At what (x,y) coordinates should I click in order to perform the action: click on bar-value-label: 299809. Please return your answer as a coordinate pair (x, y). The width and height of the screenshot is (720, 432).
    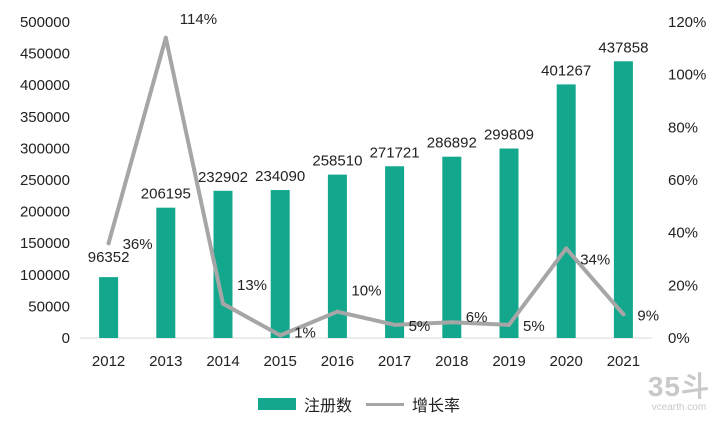
    Looking at the image, I should click on (509, 135).